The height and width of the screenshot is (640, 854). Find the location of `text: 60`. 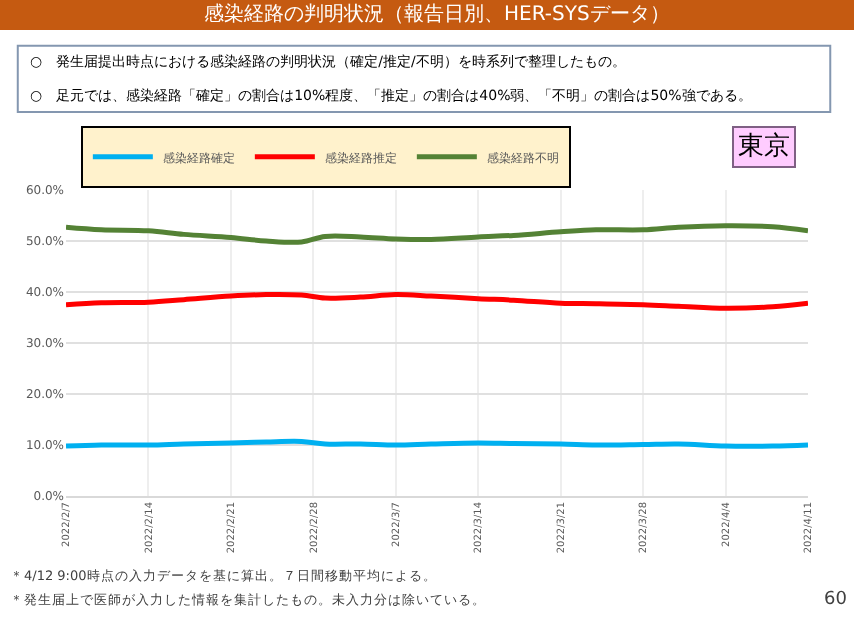

text: 60 is located at coordinates (836, 600).